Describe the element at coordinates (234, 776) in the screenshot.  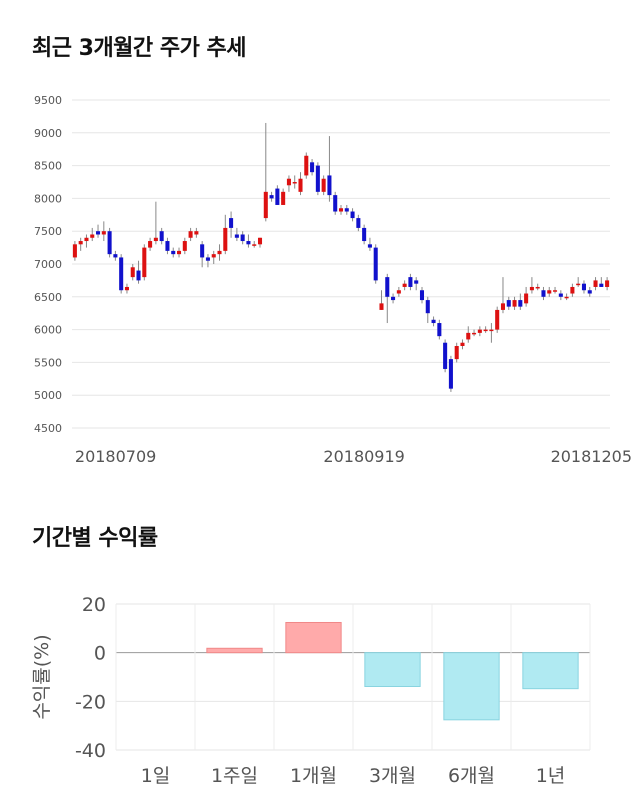
I see `bar-x-tick-label: 1주일` at that location.